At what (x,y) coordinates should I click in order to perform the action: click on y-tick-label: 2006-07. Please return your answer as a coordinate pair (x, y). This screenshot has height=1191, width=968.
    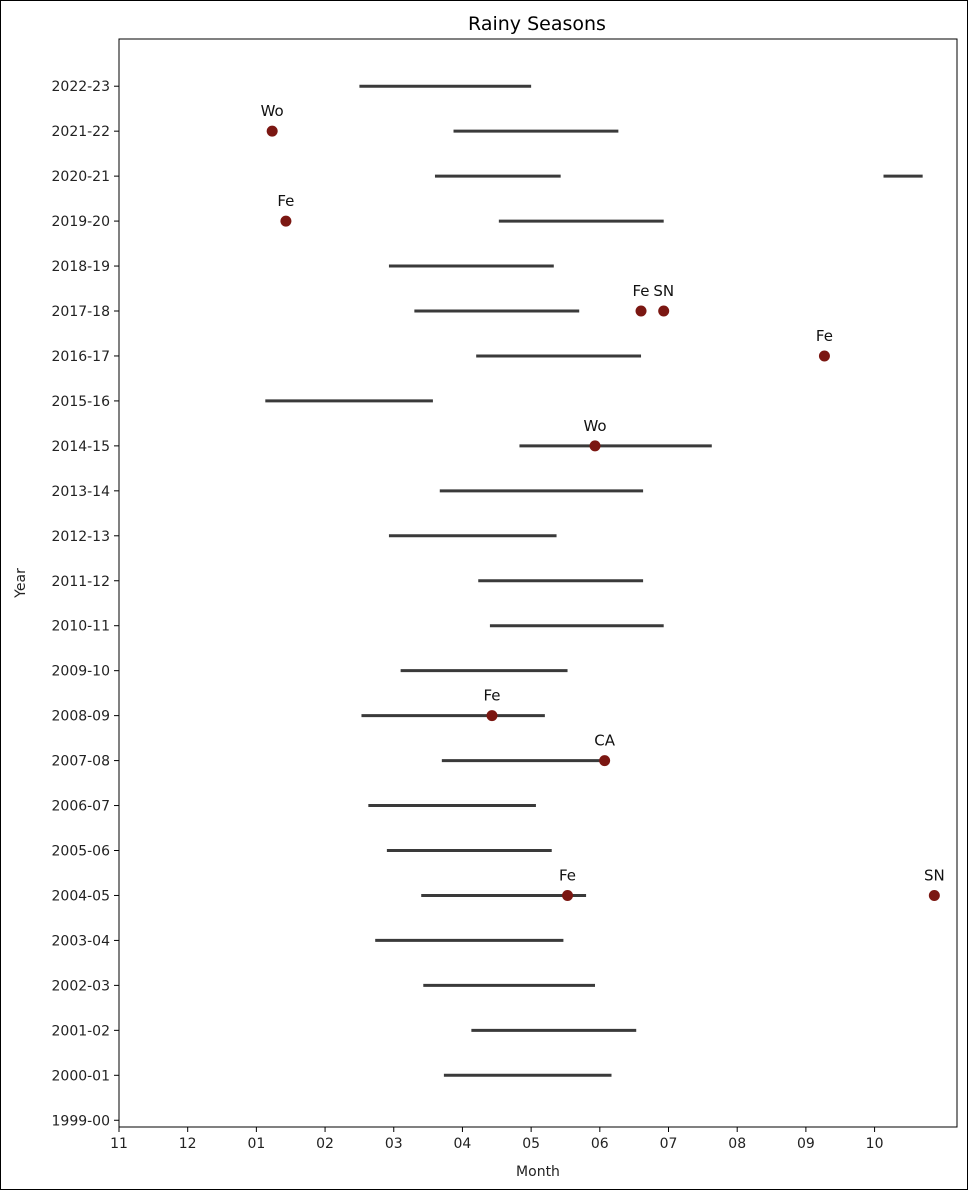
    Looking at the image, I should click on (81, 807).